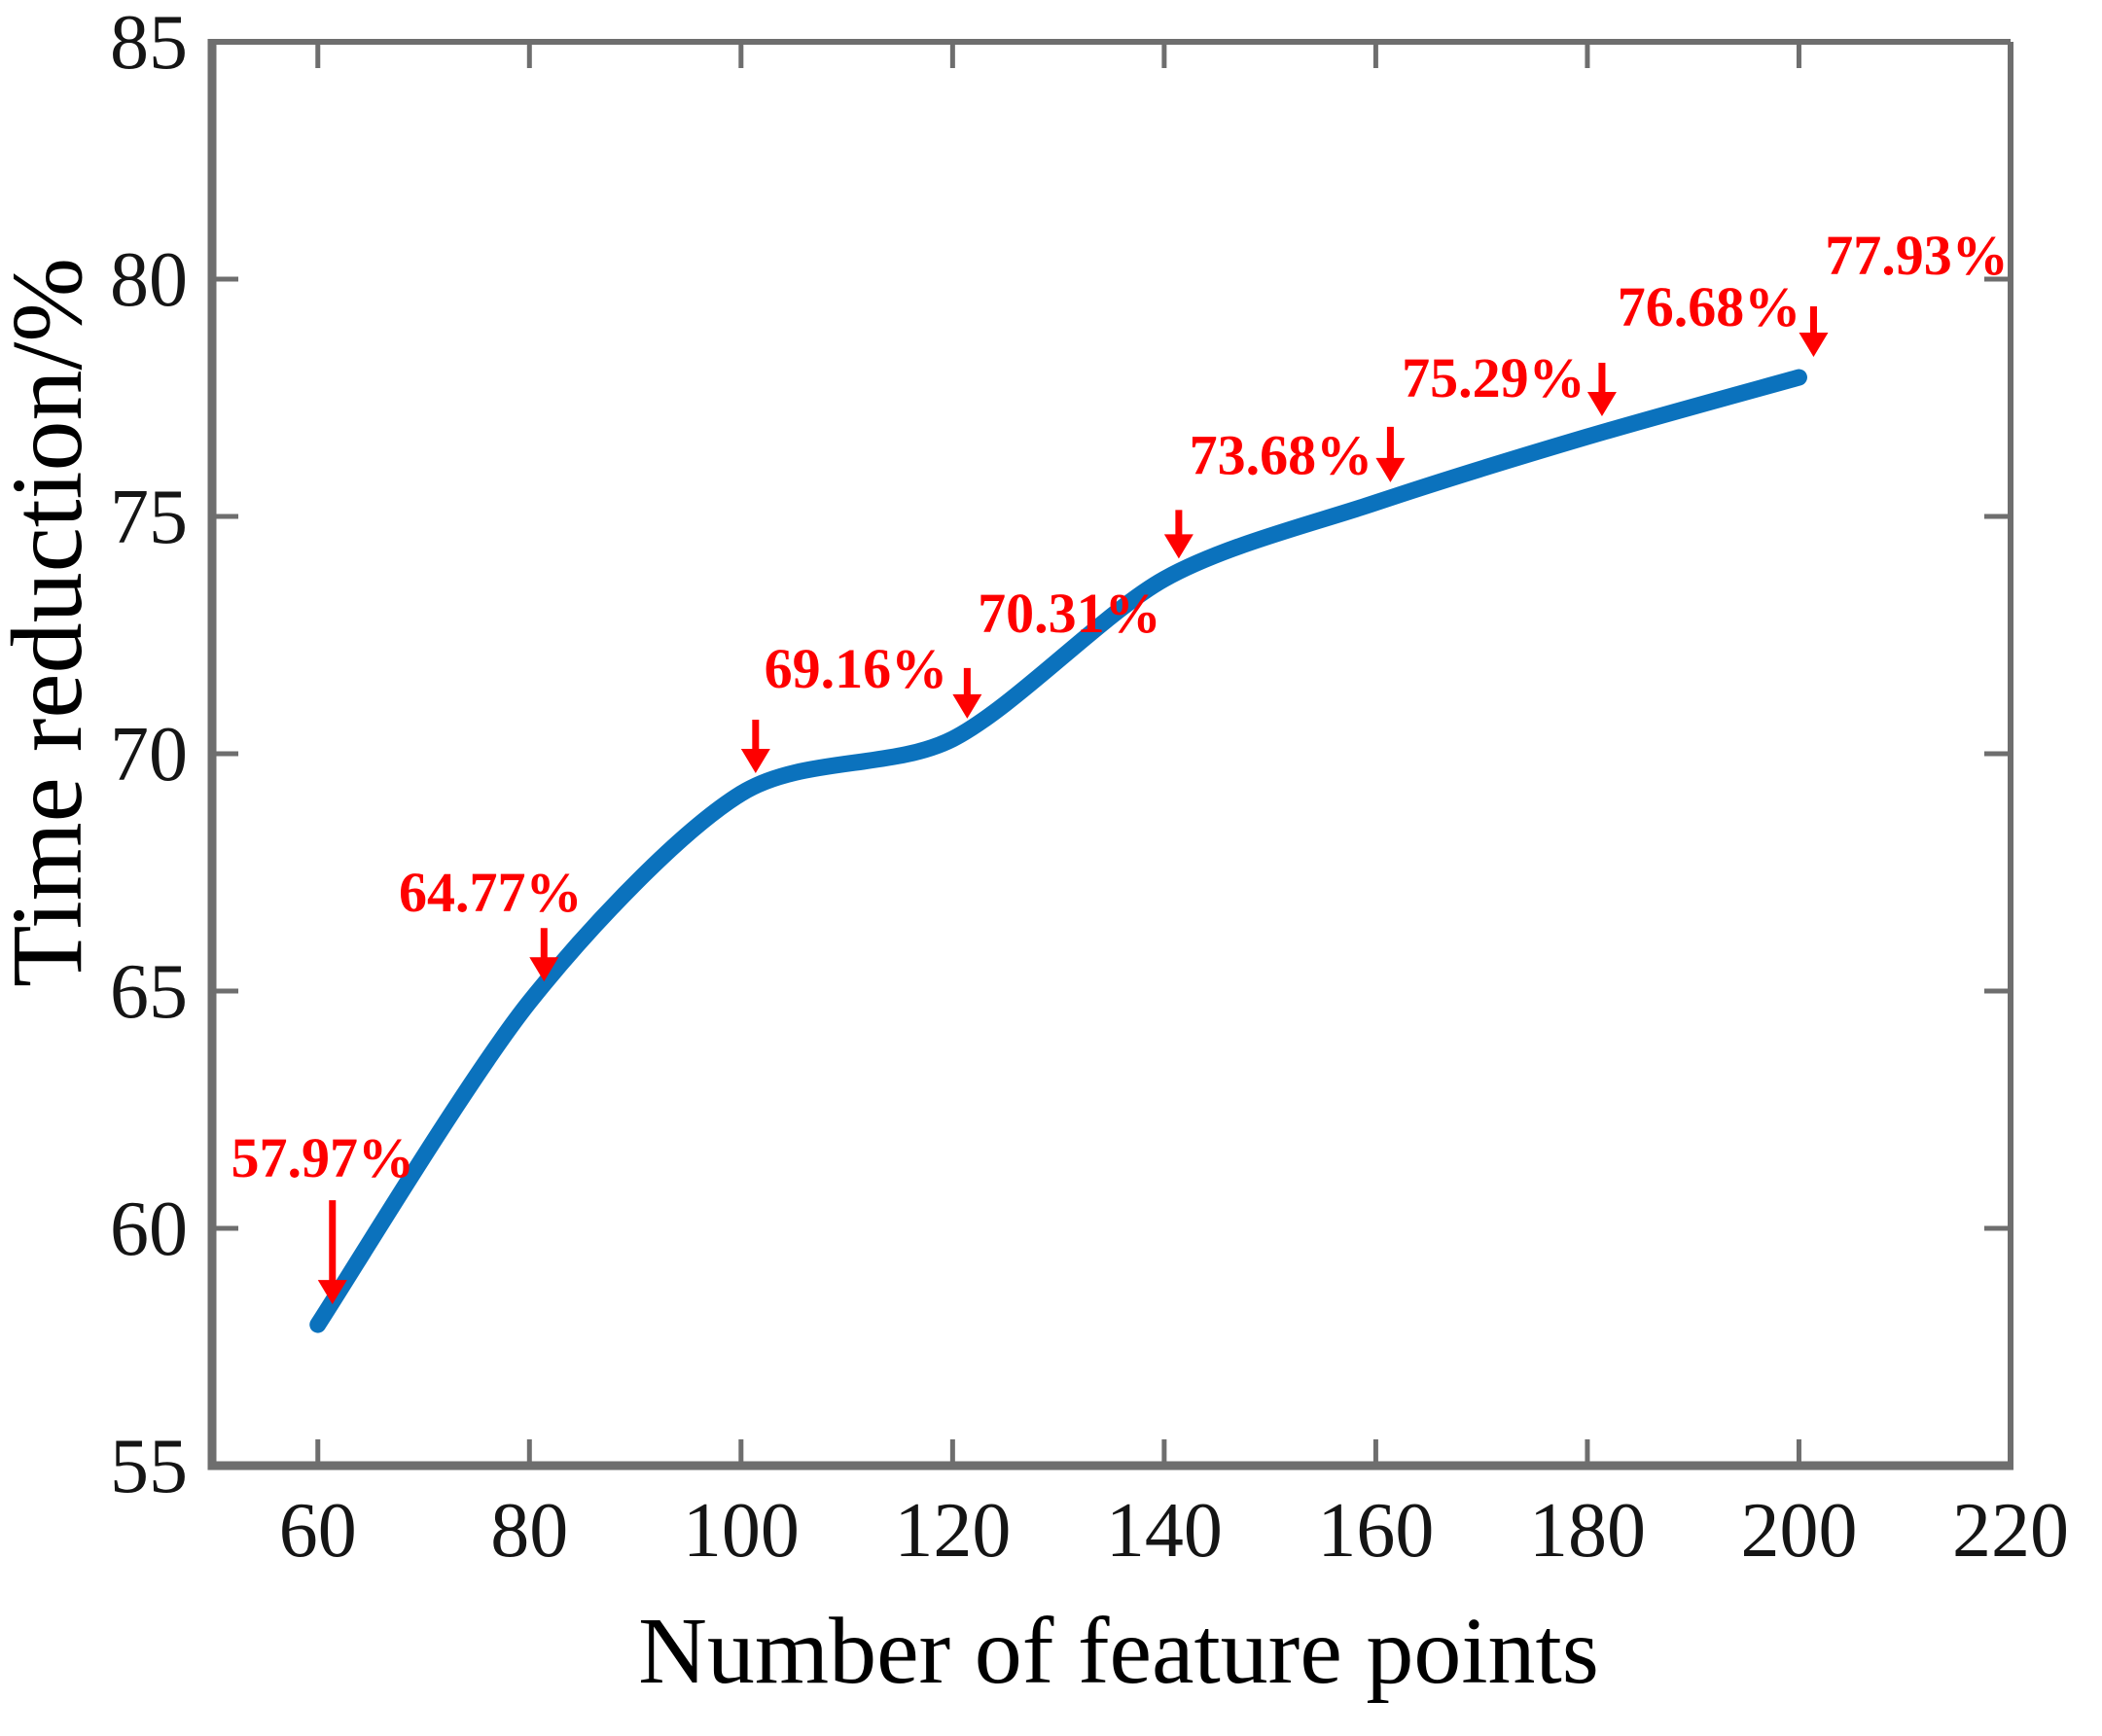  Describe the element at coordinates (856, 668) in the screenshot. I see `annotation-value-label: 69.16%` at that location.